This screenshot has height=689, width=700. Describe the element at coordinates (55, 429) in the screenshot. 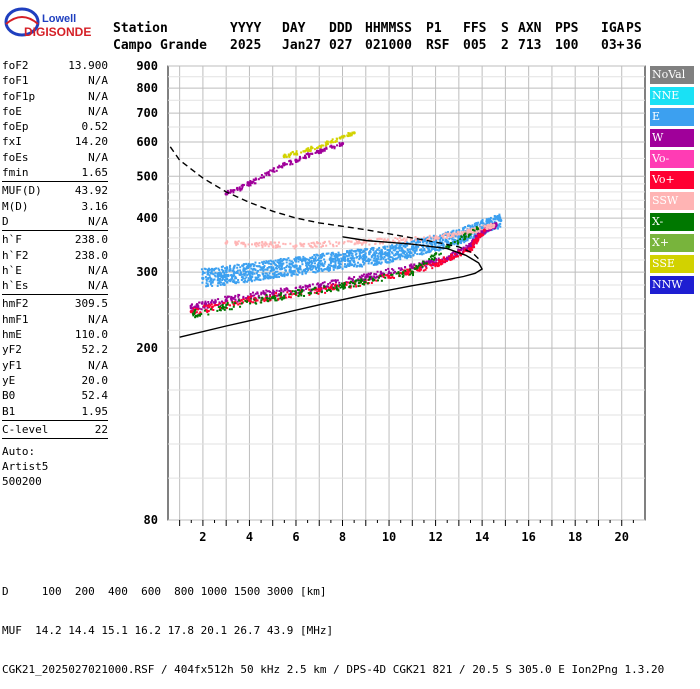

I see `parameter-row-clevel: C-level 22` at that location.